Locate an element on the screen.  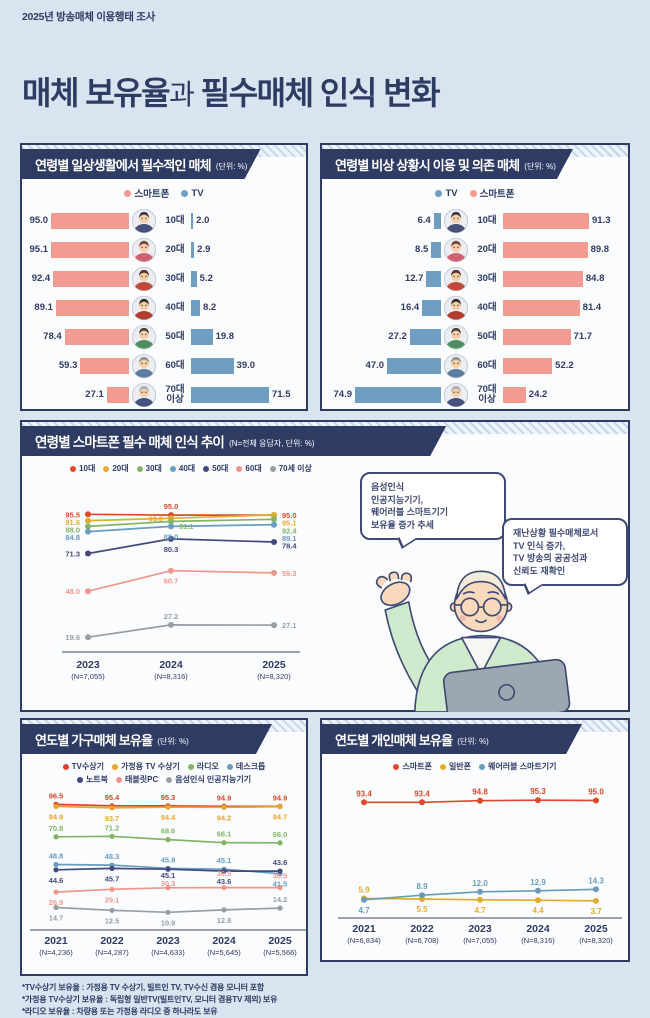
legend-item: TV수상기 is located at coordinates (83, 766).